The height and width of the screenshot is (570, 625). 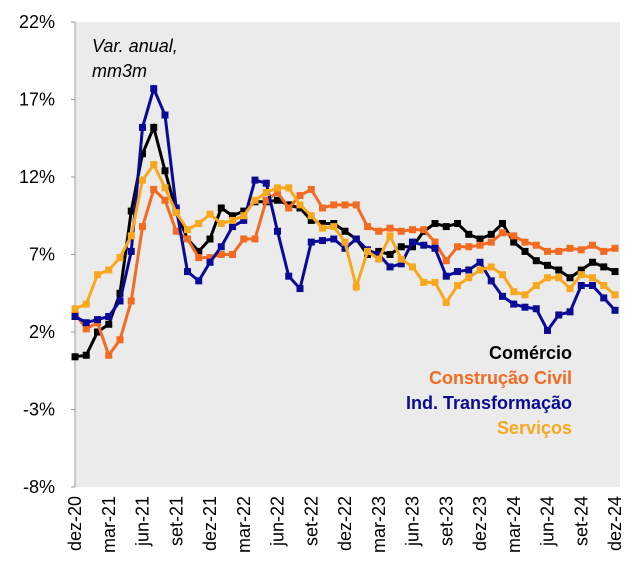 I want to click on x-tick-label: dez-20, so click(x=75, y=523).